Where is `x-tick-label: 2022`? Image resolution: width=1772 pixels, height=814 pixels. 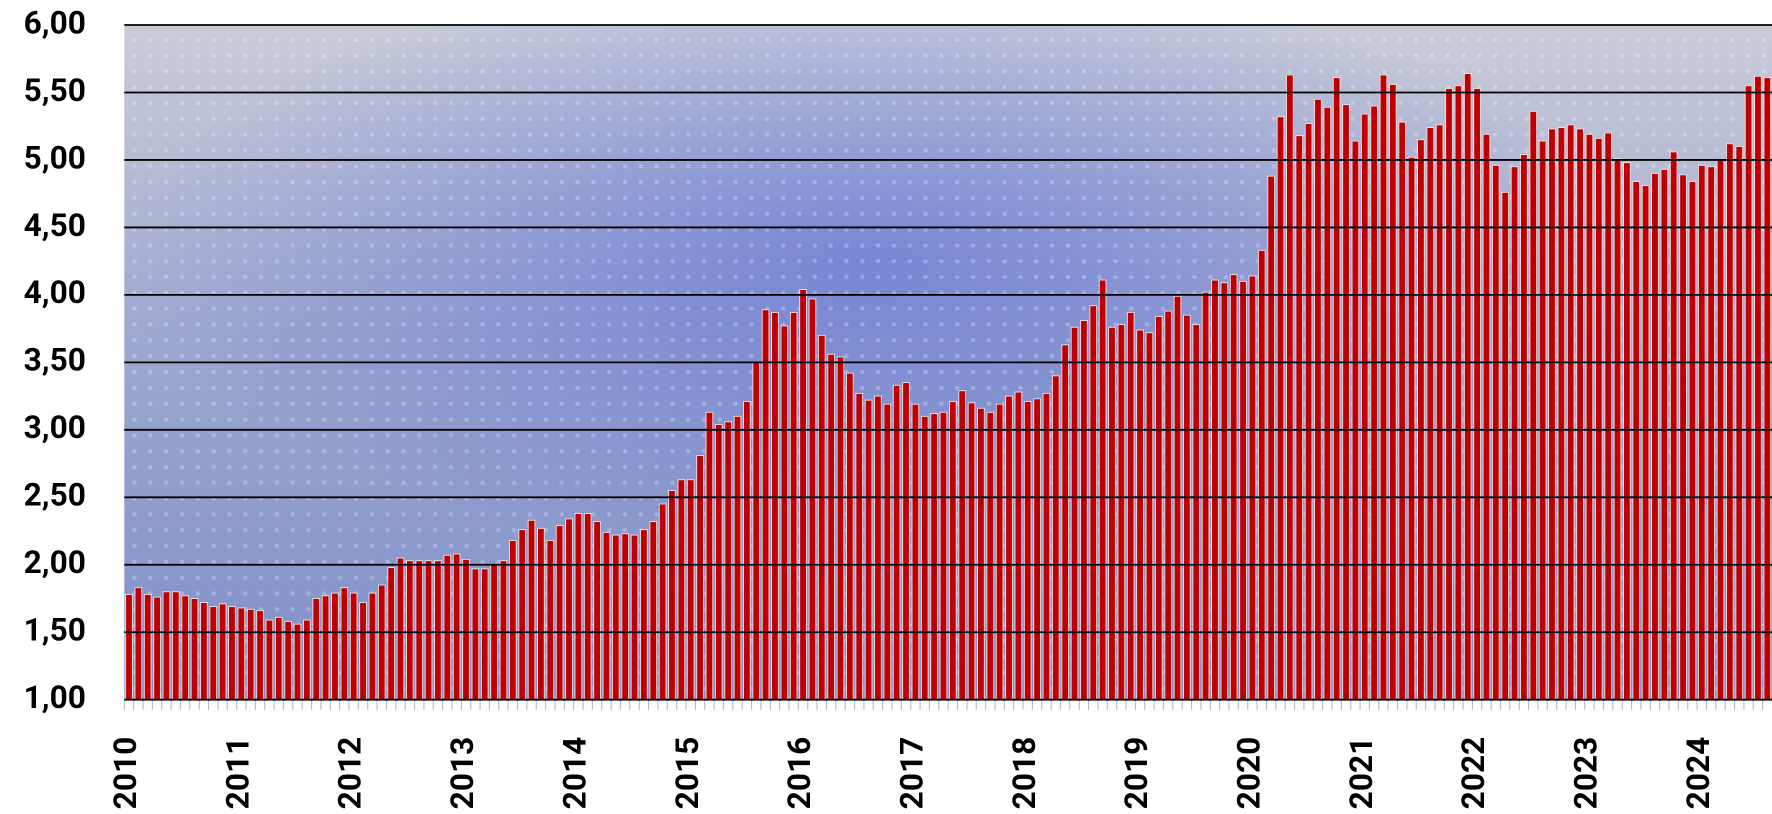 x-tick-label: 2022 is located at coordinates (1473, 773).